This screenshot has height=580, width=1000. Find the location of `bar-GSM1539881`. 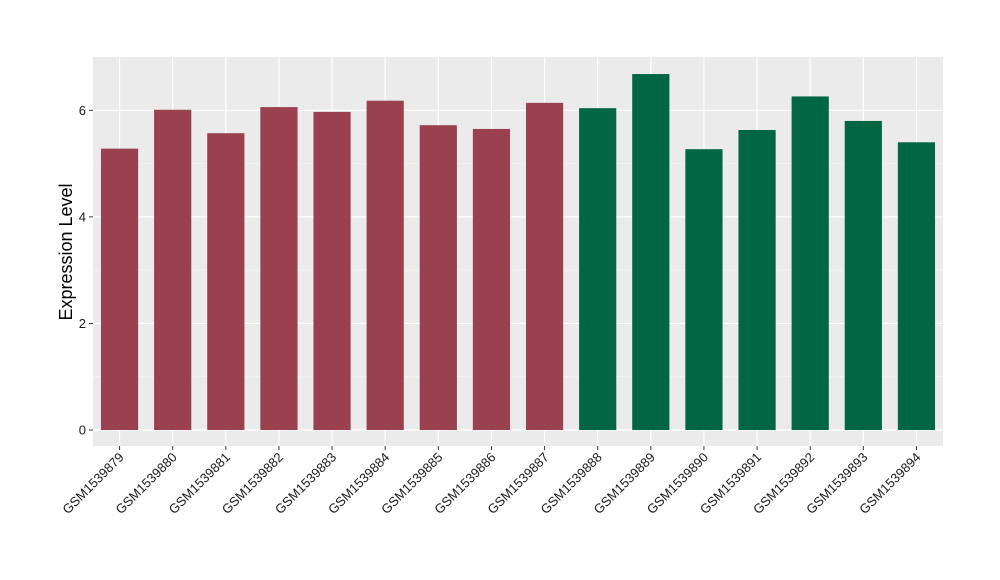

bar-GSM1539881 is located at coordinates (226, 282).